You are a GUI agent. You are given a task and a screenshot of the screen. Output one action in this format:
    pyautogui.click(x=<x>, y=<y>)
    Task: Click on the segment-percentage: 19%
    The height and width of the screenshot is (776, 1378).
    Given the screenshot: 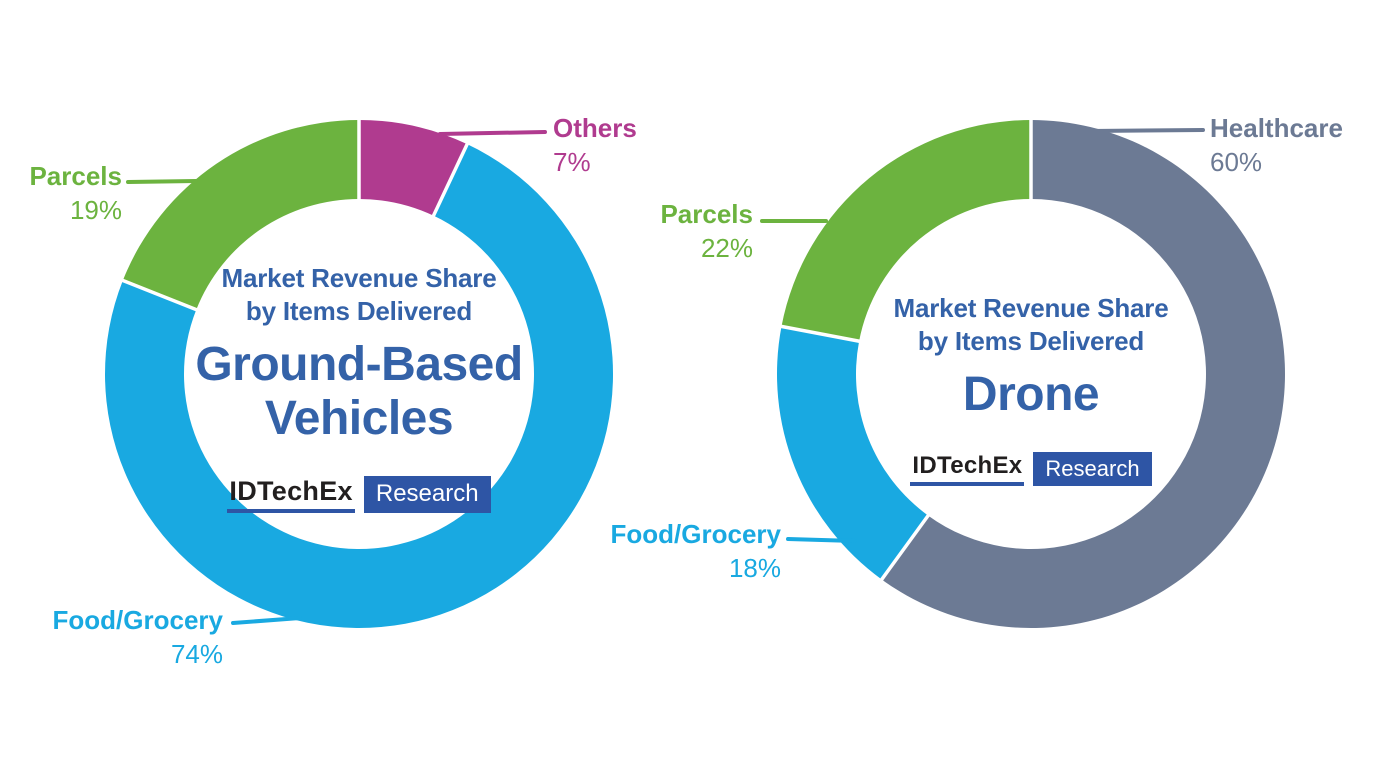 What is the action you would take?
    pyautogui.click(x=95, y=210)
    